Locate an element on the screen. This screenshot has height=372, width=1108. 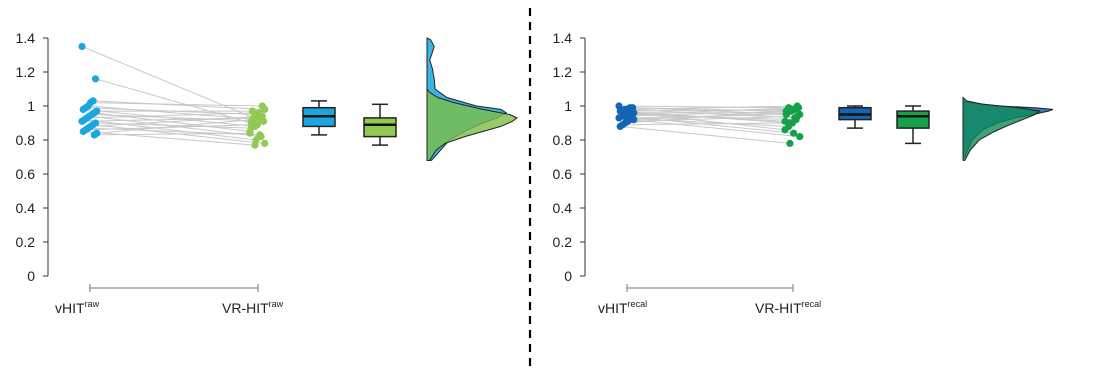
category-label: vHITraw is located at coordinates (77, 307).